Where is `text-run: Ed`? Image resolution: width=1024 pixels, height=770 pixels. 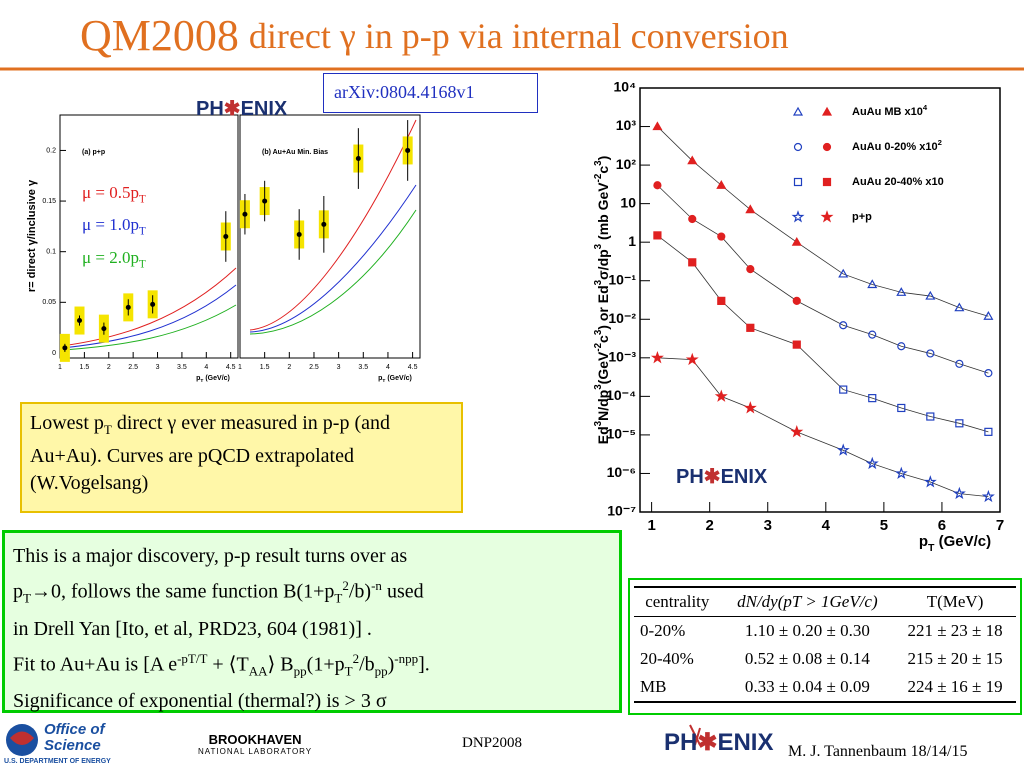 text-run: Ed is located at coordinates (603, 435).